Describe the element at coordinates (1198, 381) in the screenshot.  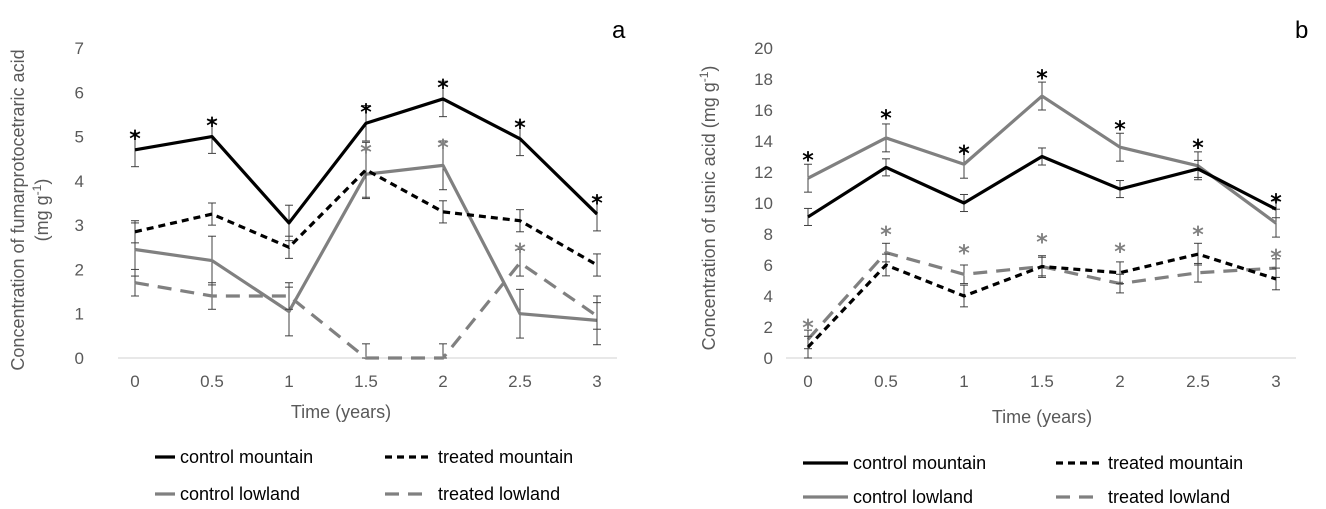
I see `panel-b-x-tick-label: 2.5` at that location.